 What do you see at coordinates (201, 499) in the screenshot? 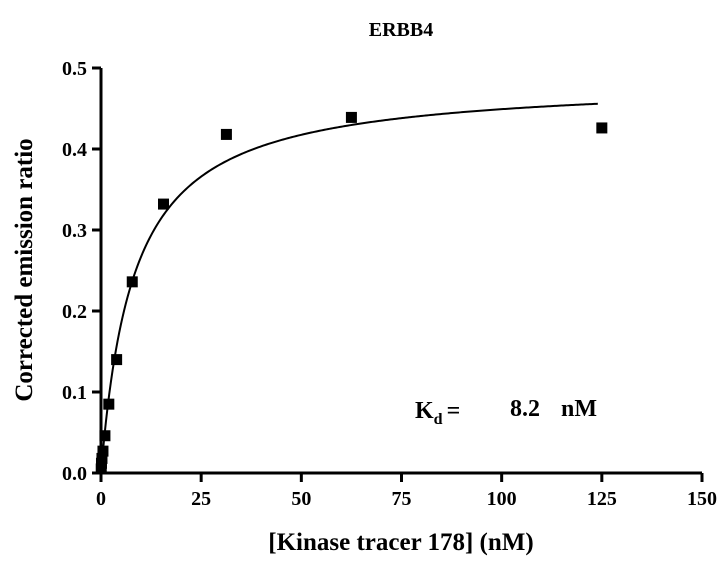
I see `x-tick-label: 25` at bounding box center [201, 499].